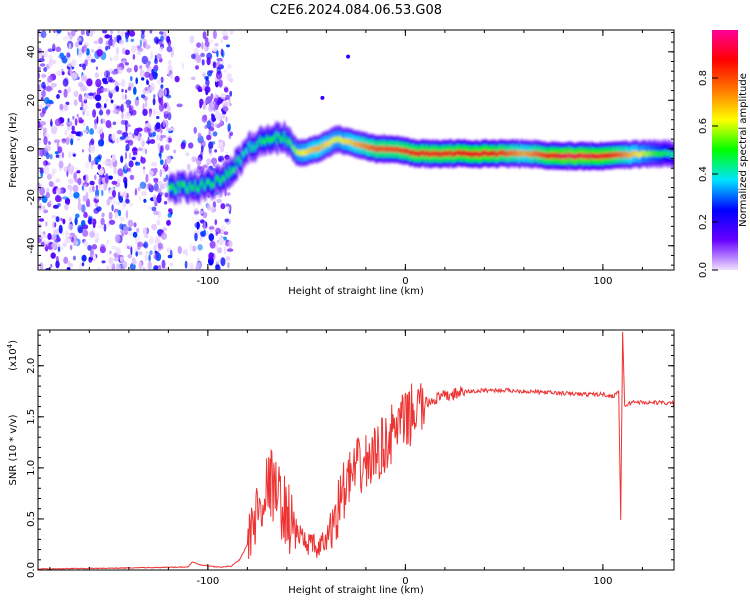 The image size is (750, 600). I want to click on snr-scale-open: (x10, so click(13, 359).